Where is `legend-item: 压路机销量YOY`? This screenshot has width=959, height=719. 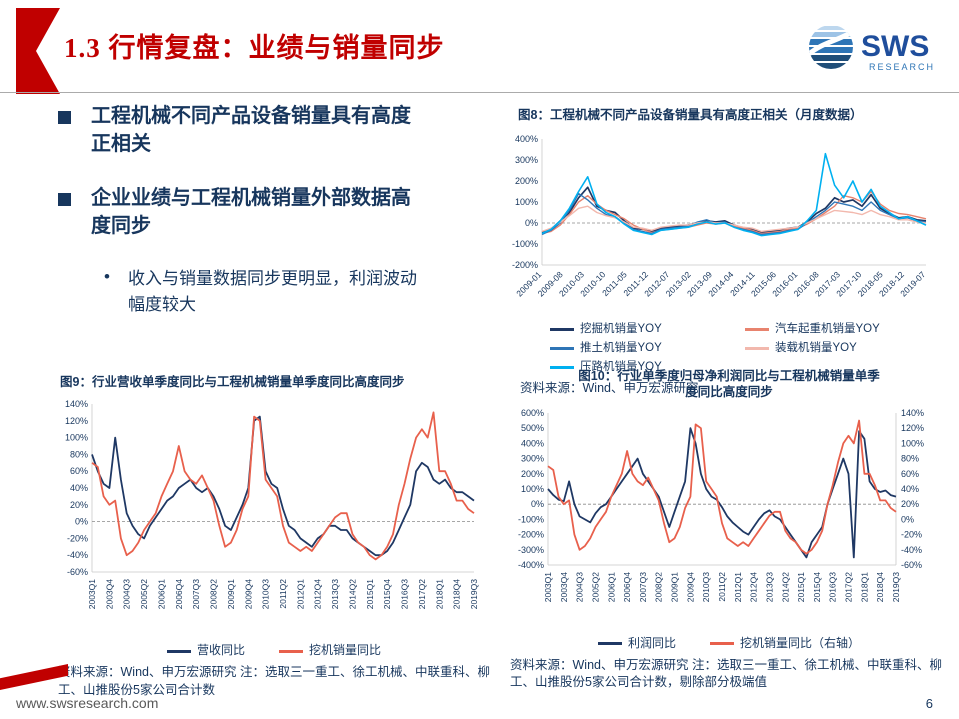 legend-item: 压路机销量YOY is located at coordinates (647, 366).